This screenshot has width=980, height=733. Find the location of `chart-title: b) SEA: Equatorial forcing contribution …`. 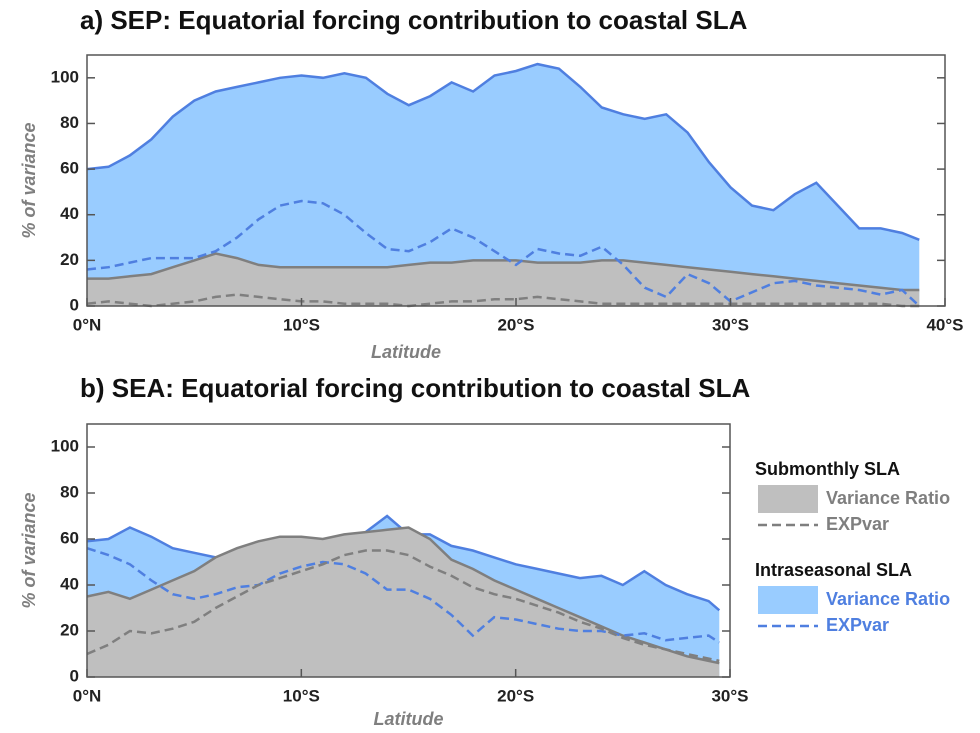

chart-title: b) SEA: Equatorial forcing contribution … is located at coordinates (415, 388).